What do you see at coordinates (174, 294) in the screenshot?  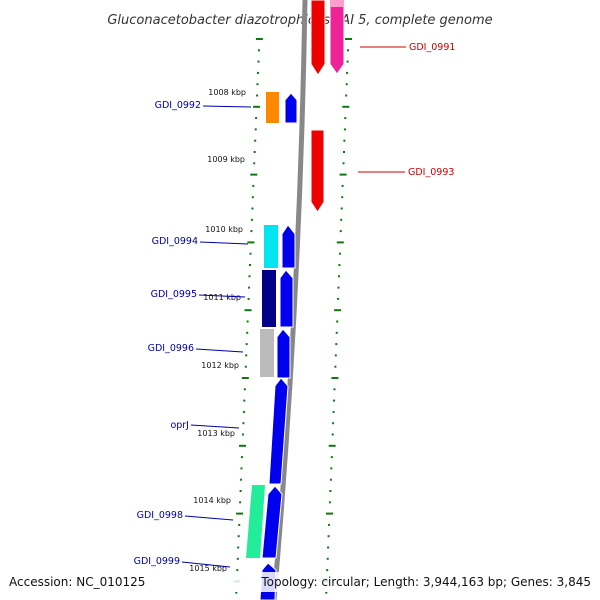 I see `gene-label-gdi-0995: GDI_0995` at bounding box center [174, 294].